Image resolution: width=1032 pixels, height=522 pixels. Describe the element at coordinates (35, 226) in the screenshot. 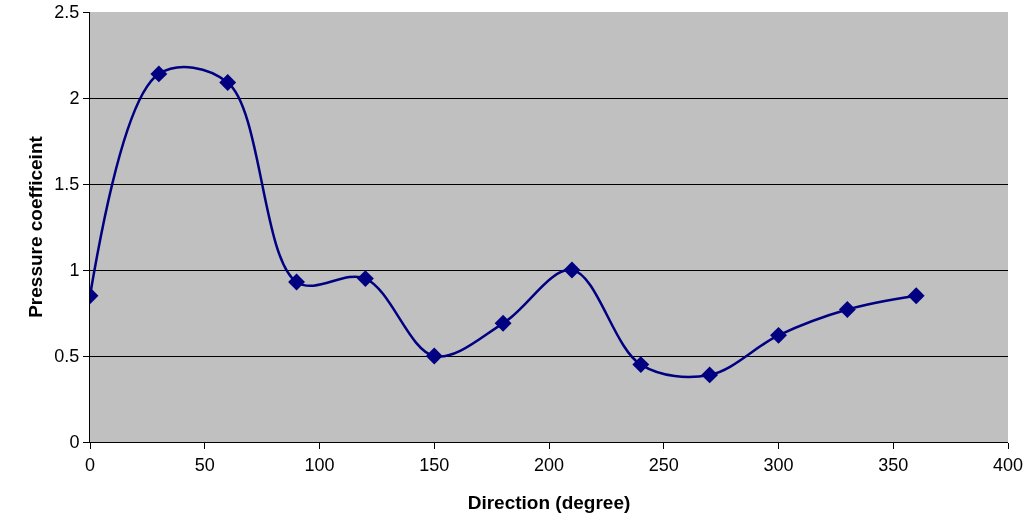

I see `y-axis-title: Pressure coefficeint` at that location.